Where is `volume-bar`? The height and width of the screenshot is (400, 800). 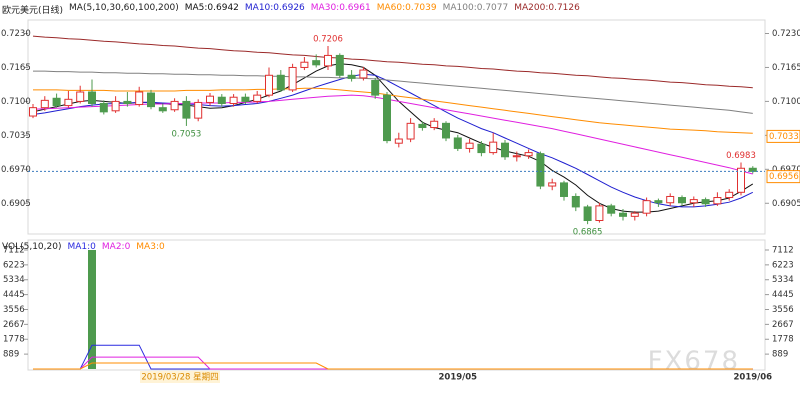
volume-bar is located at coordinates (92, 309).